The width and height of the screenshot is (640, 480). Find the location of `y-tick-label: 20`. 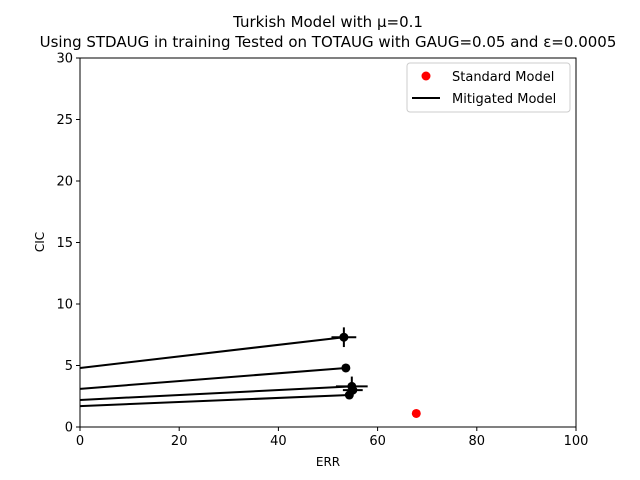

y-tick-label: 20 is located at coordinates (64, 182).